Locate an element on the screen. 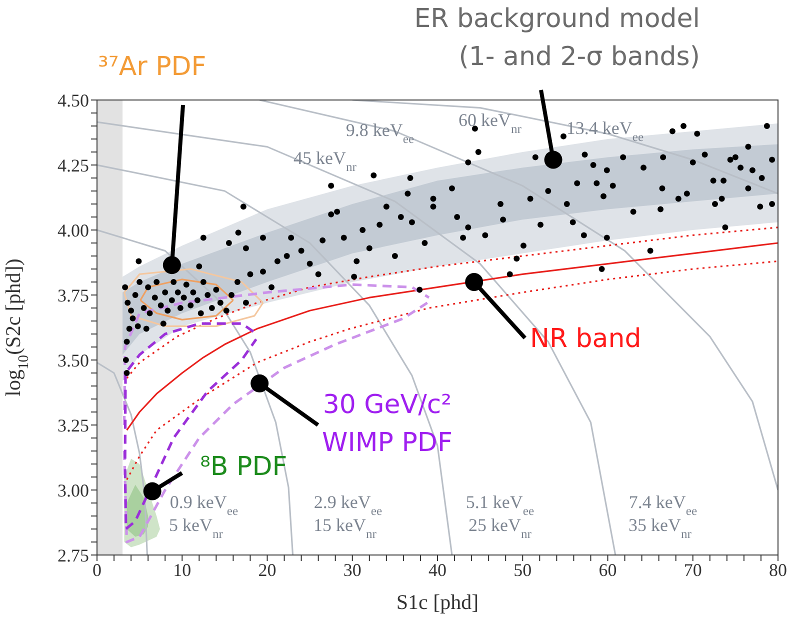 The image size is (796, 617). x-tick-label: 50 is located at coordinates (523, 570).